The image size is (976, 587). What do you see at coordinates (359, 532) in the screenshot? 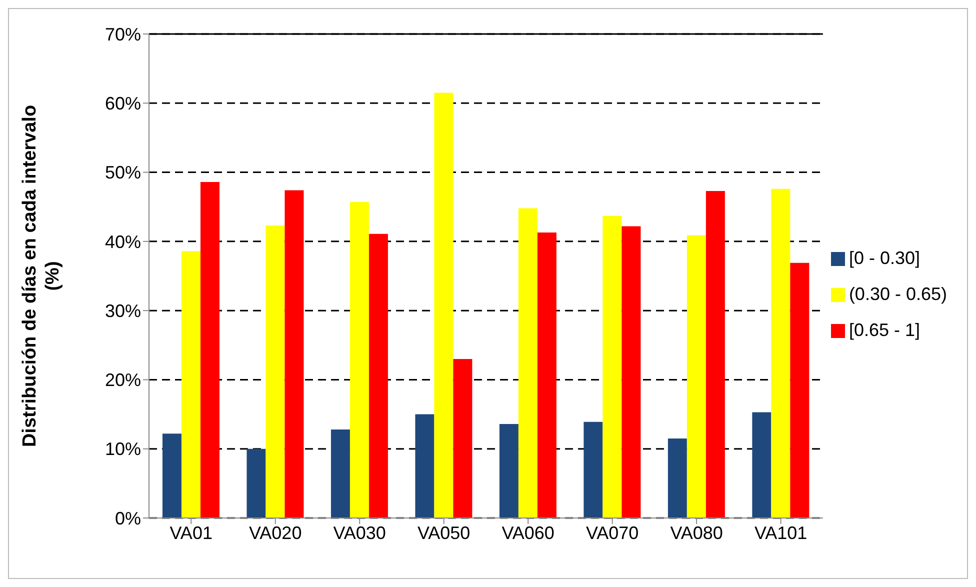
I see `x-tick-label: VA030` at bounding box center [359, 532].